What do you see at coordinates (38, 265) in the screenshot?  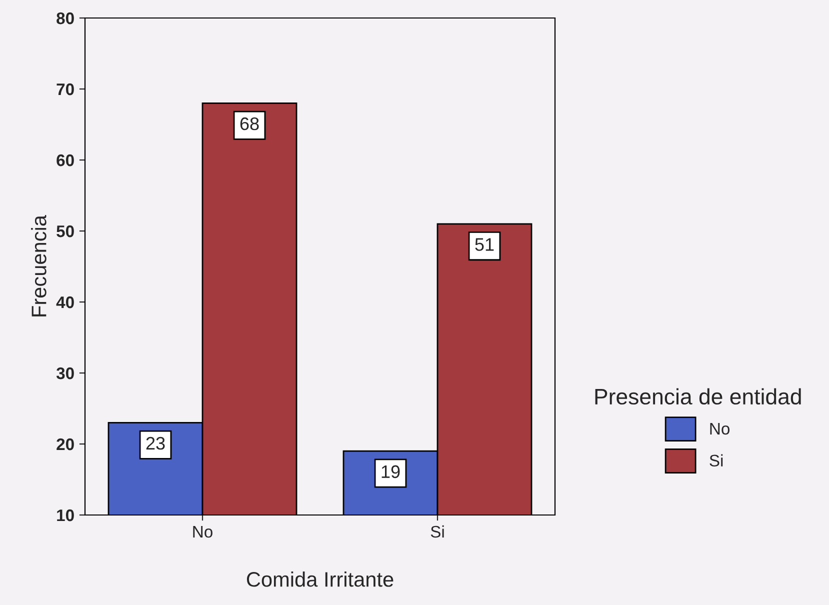 I see `y-axis-title: Frecuencia` at bounding box center [38, 265].